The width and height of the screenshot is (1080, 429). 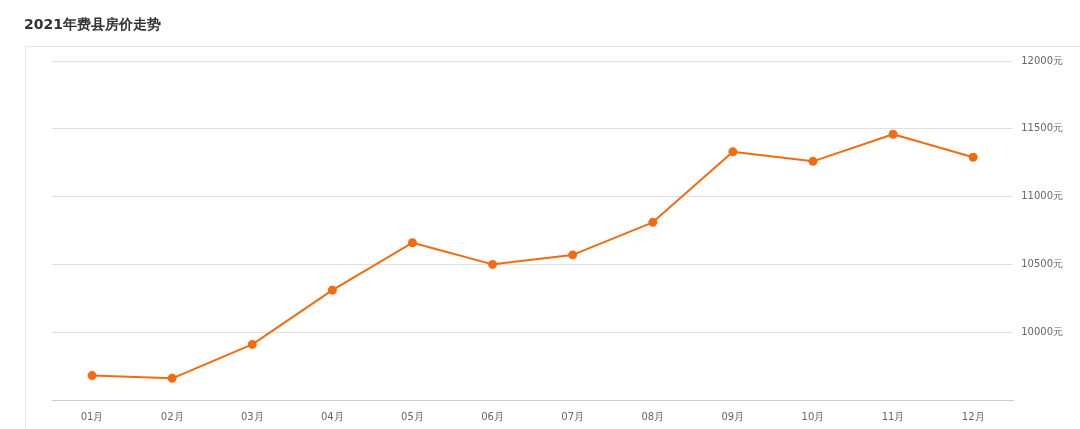 What do you see at coordinates (252, 416) in the screenshot?
I see `x-tick-label: 03月` at bounding box center [252, 416].